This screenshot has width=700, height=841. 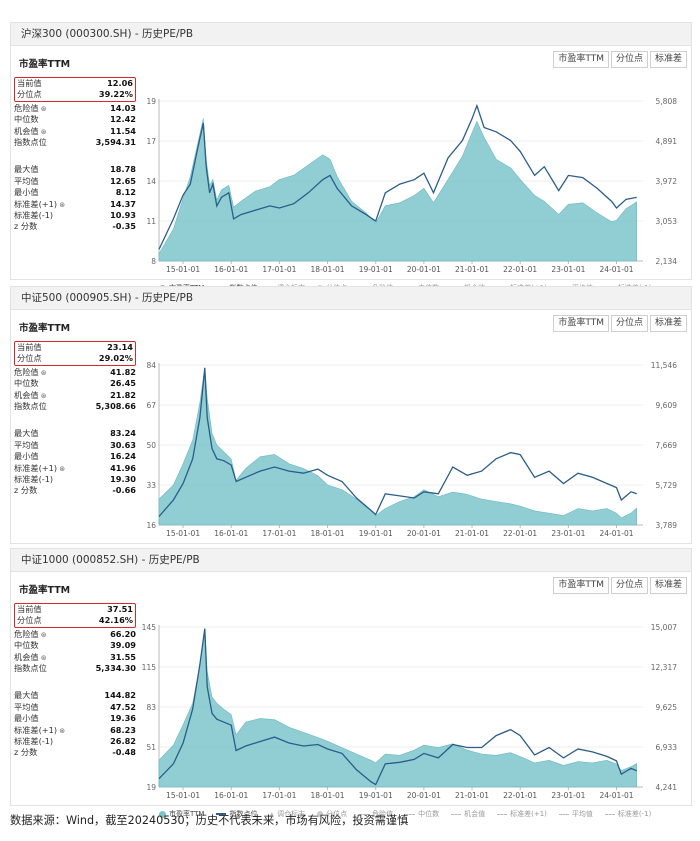 What do you see at coordinates (124, 226) in the screenshot?
I see `stat-value: -0.35` at bounding box center [124, 226].